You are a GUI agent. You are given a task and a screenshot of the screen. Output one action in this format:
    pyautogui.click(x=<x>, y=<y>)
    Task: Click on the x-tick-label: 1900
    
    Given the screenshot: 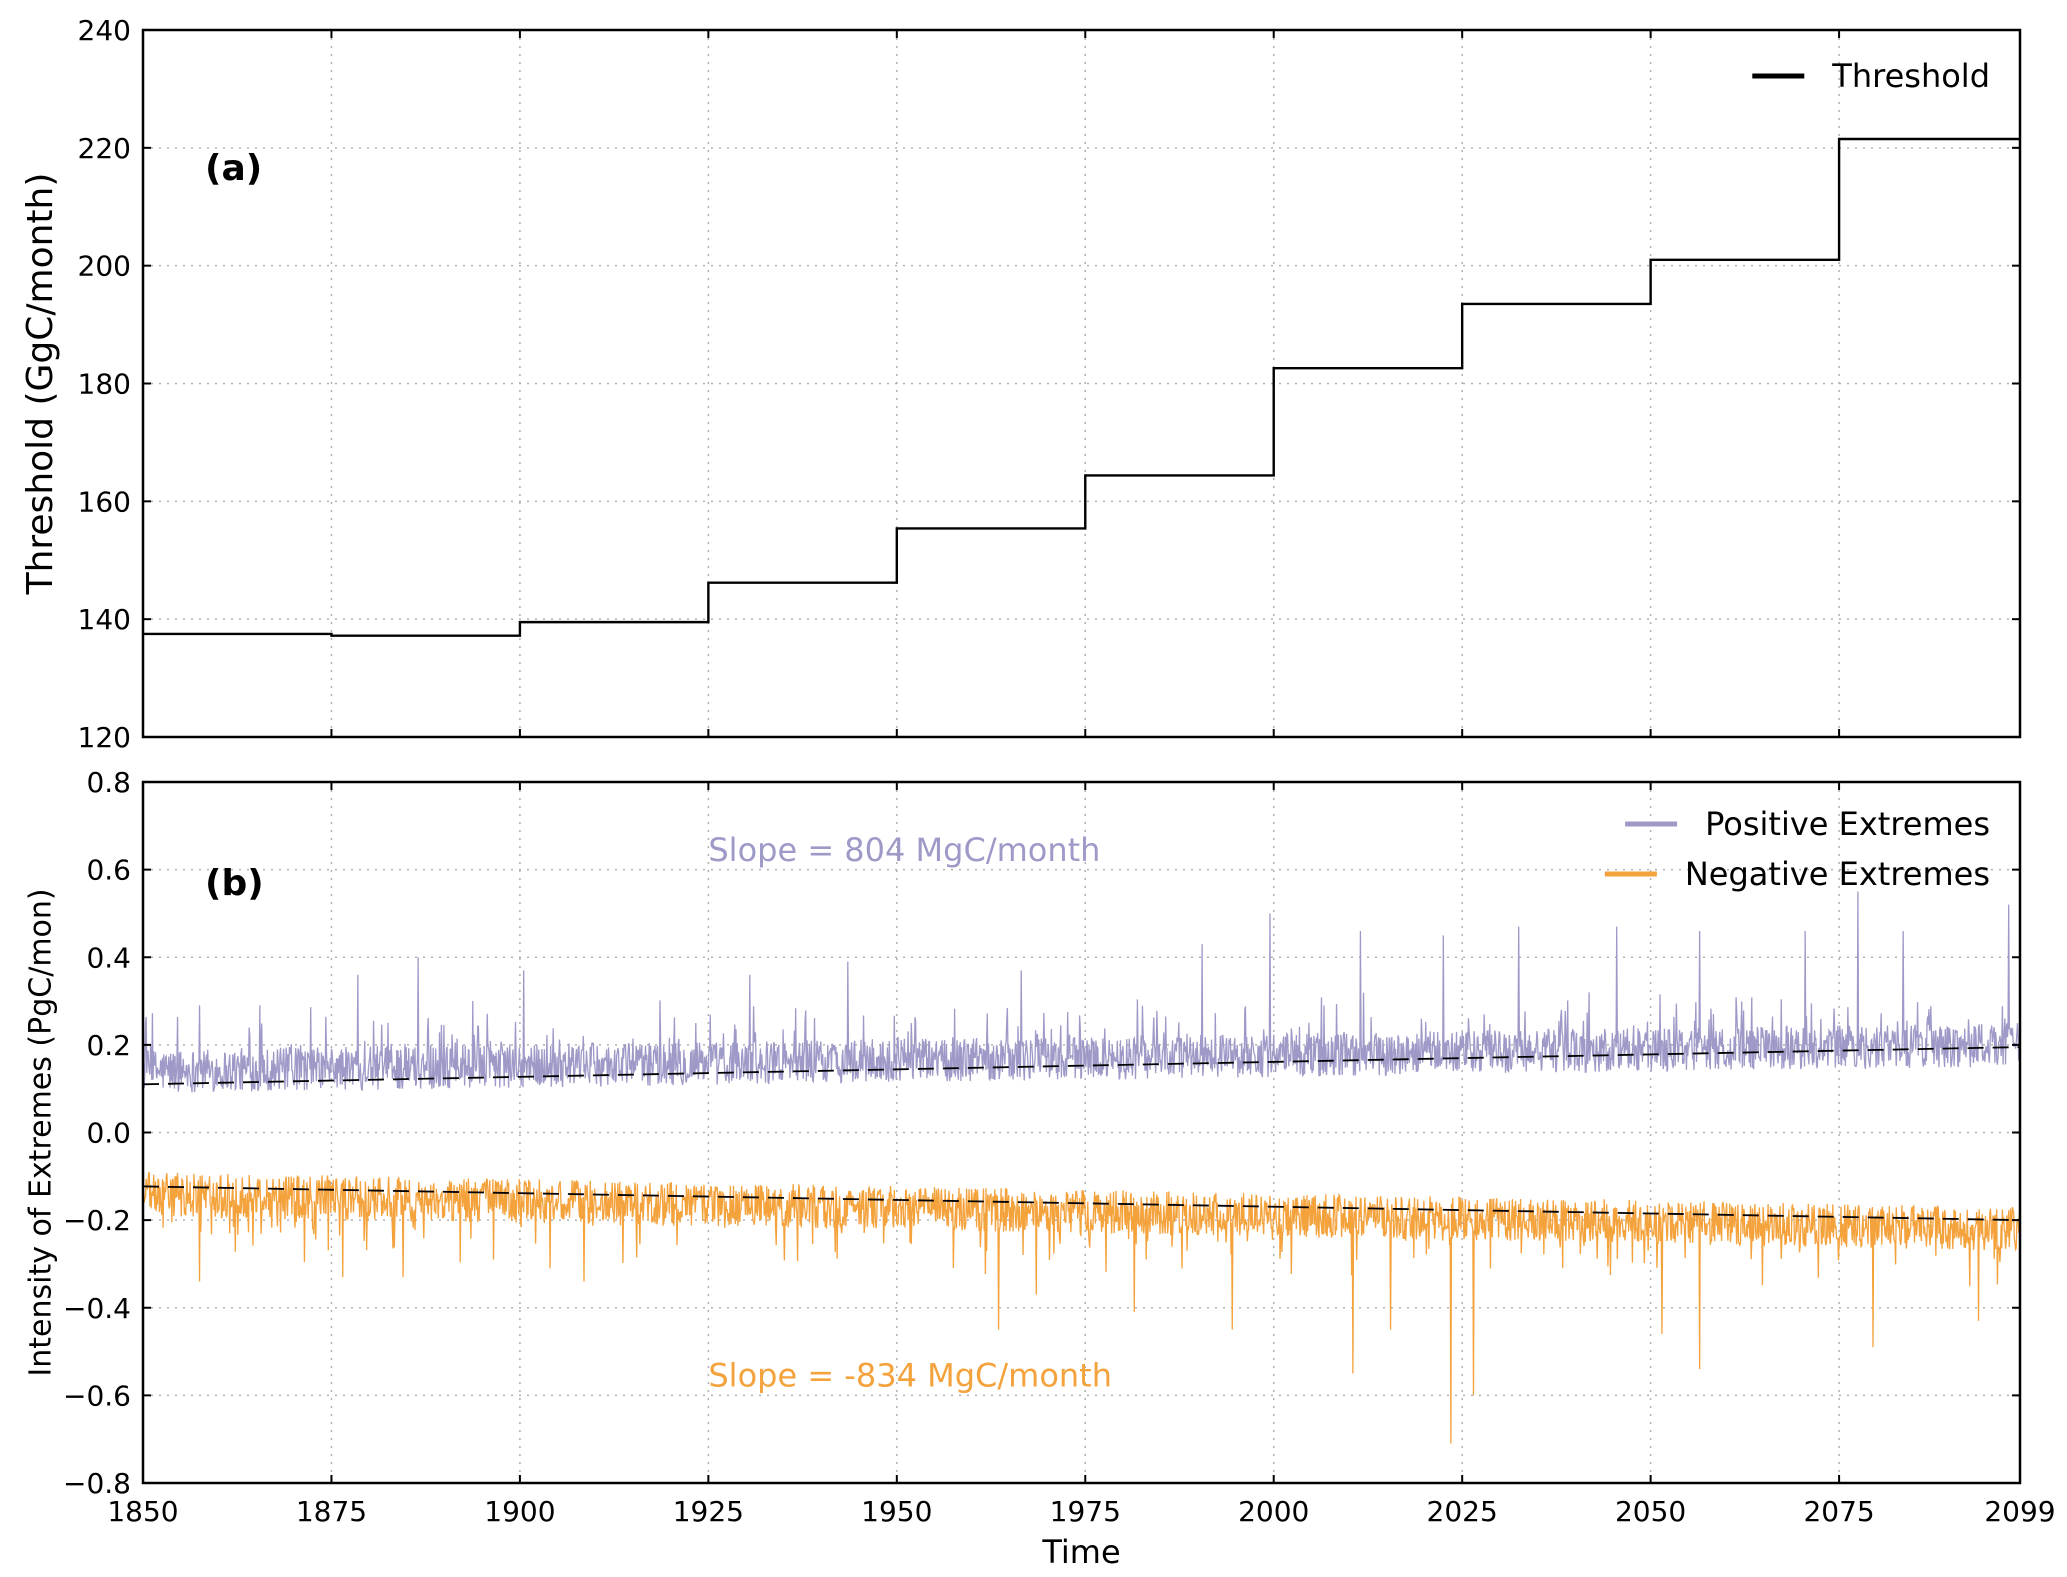 What is the action you would take?
    pyautogui.click(x=519, y=1511)
    